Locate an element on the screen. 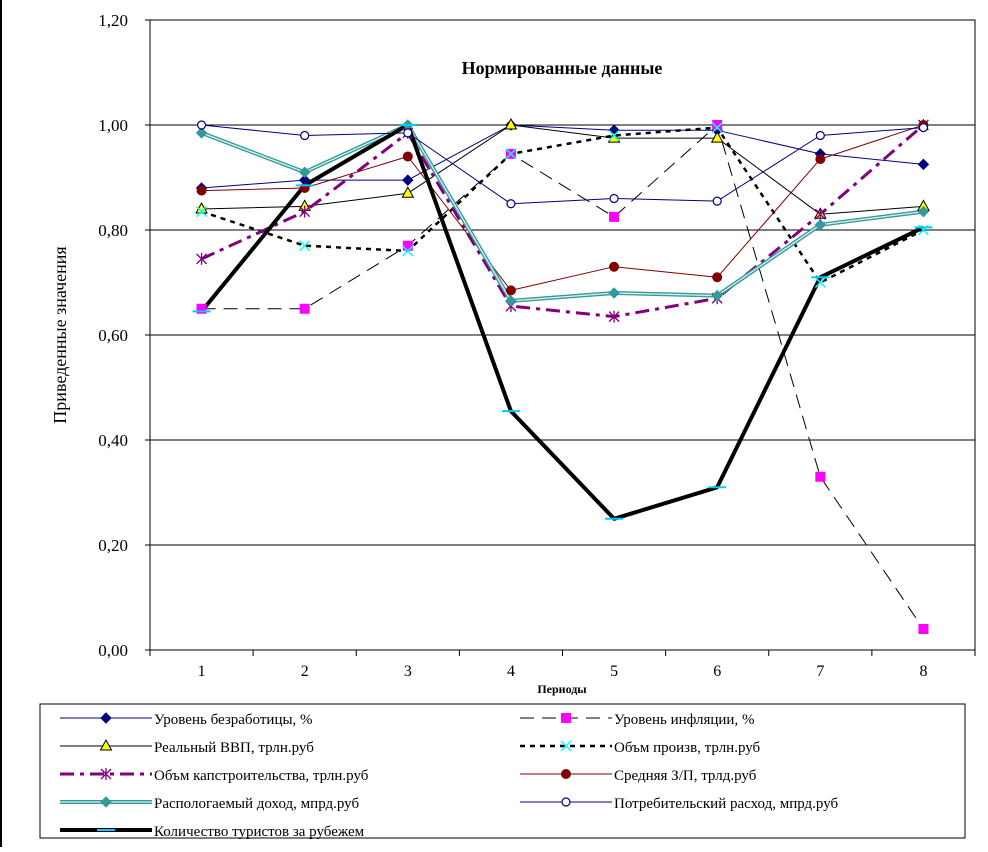  legend-box is located at coordinates (502, 771).